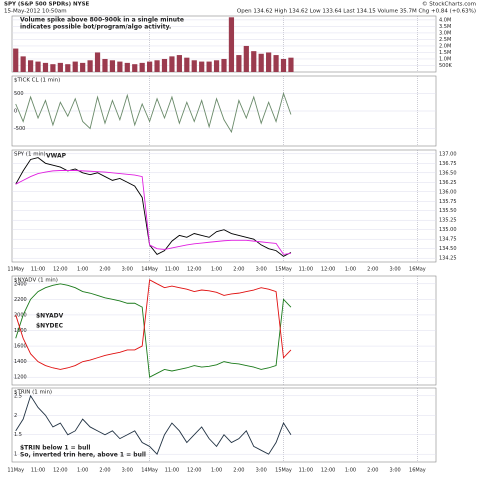  What do you see at coordinates (448, 192) in the screenshot?
I see `y-tick-label: 136.00` at bounding box center [448, 192].